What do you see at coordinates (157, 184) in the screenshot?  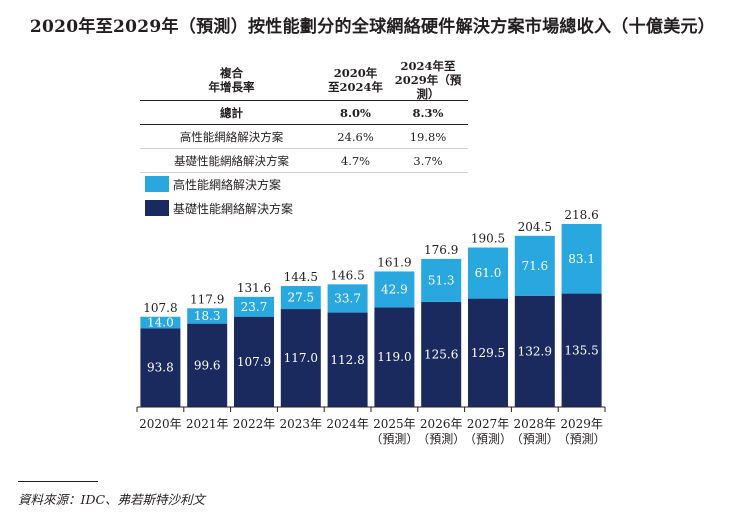 I see `legend-swatch-high` at bounding box center [157, 184].